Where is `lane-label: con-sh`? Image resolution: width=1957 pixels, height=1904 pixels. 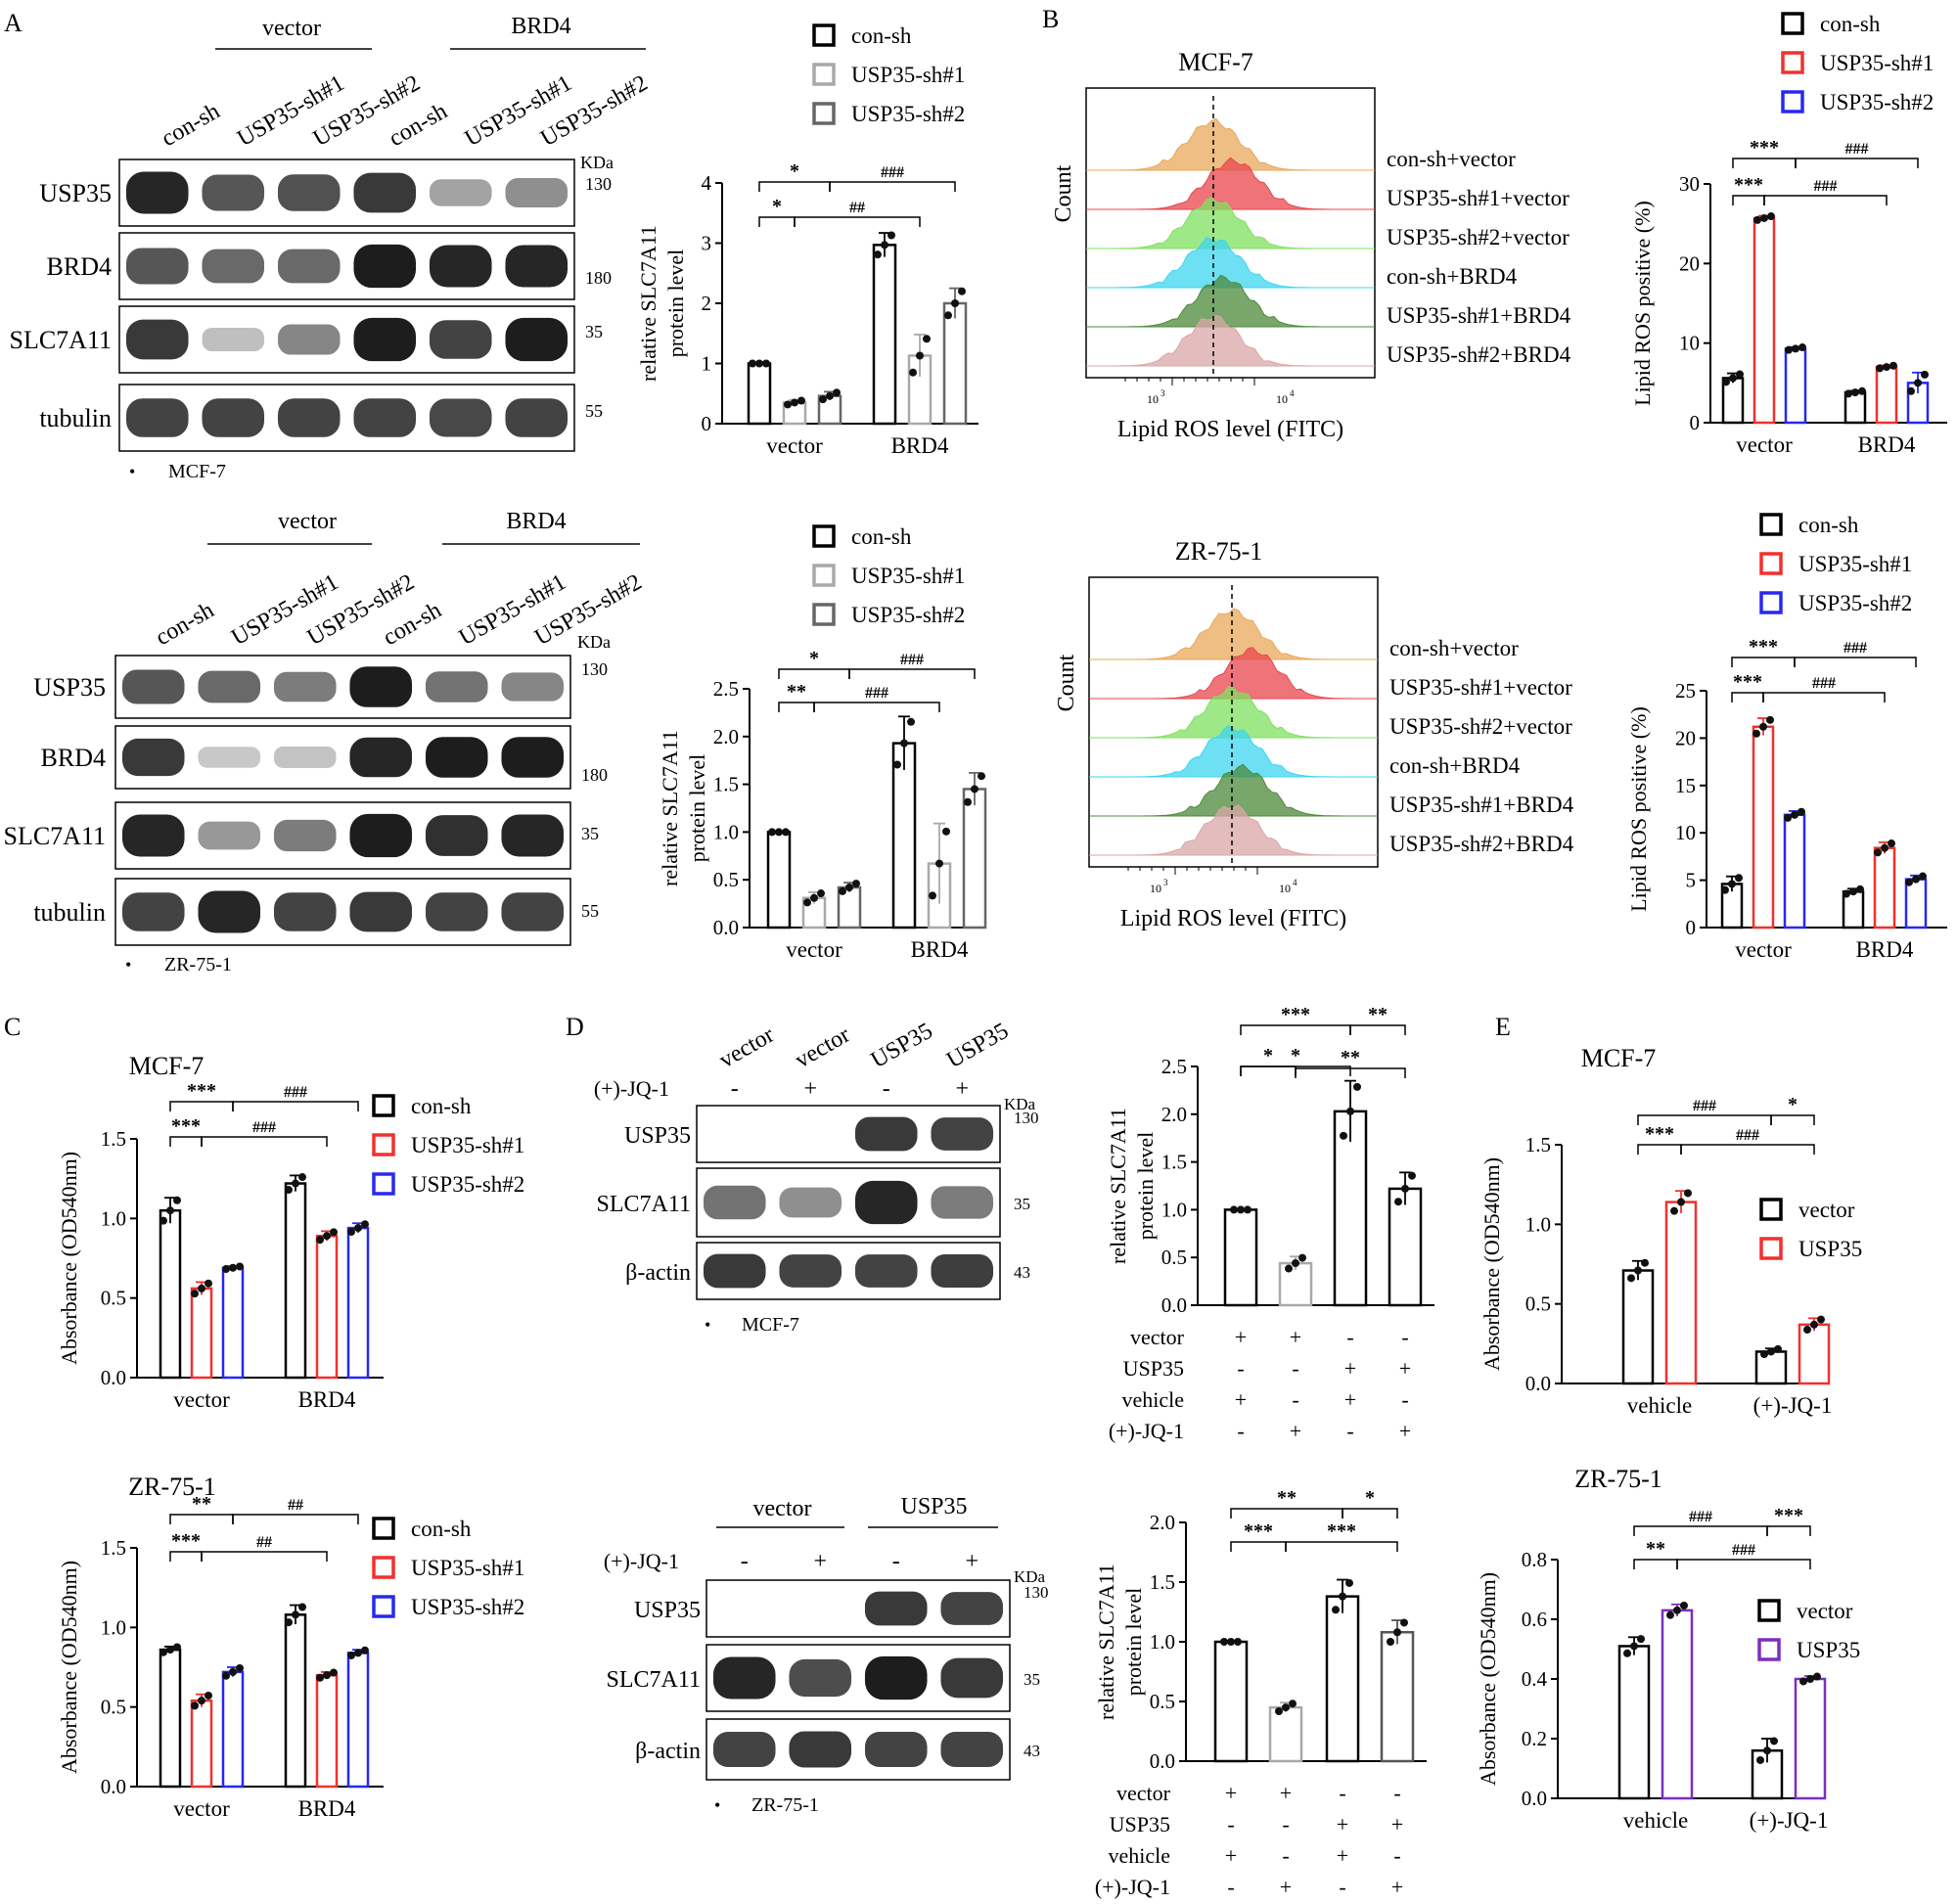 lane-label: con-sh is located at coordinates (185, 625).